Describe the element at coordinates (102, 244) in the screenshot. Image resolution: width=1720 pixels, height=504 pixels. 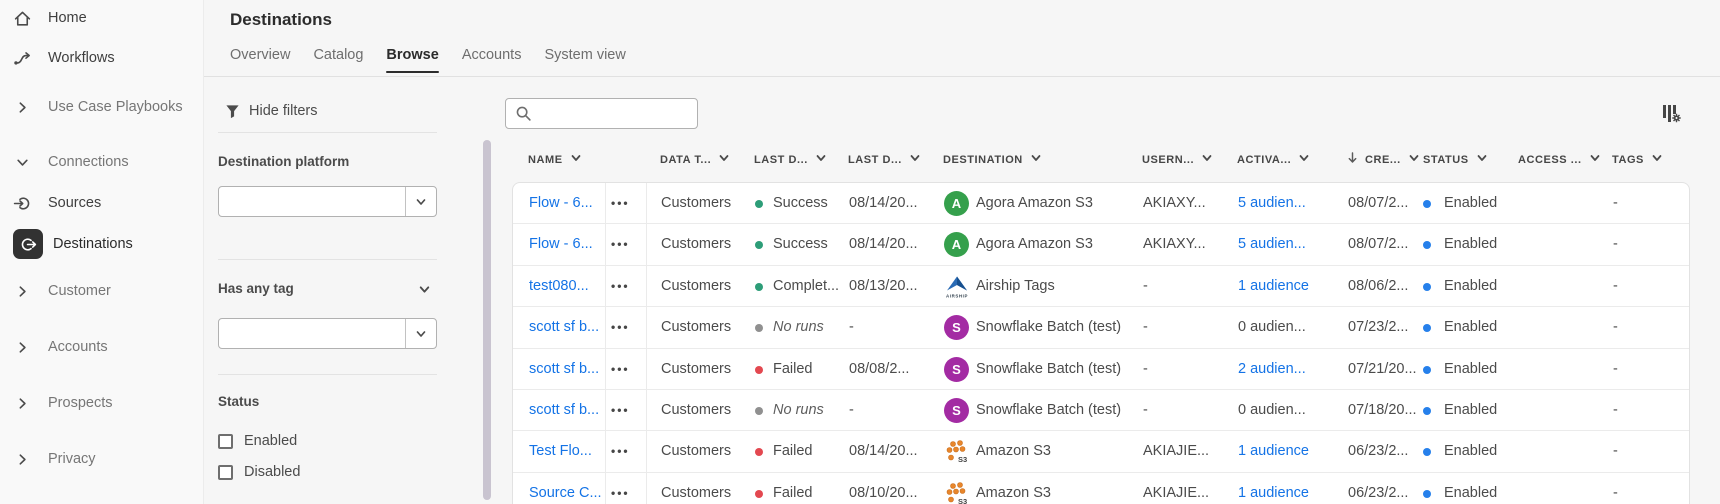
I see `sidebar-item-destinations: Destinations` at that location.